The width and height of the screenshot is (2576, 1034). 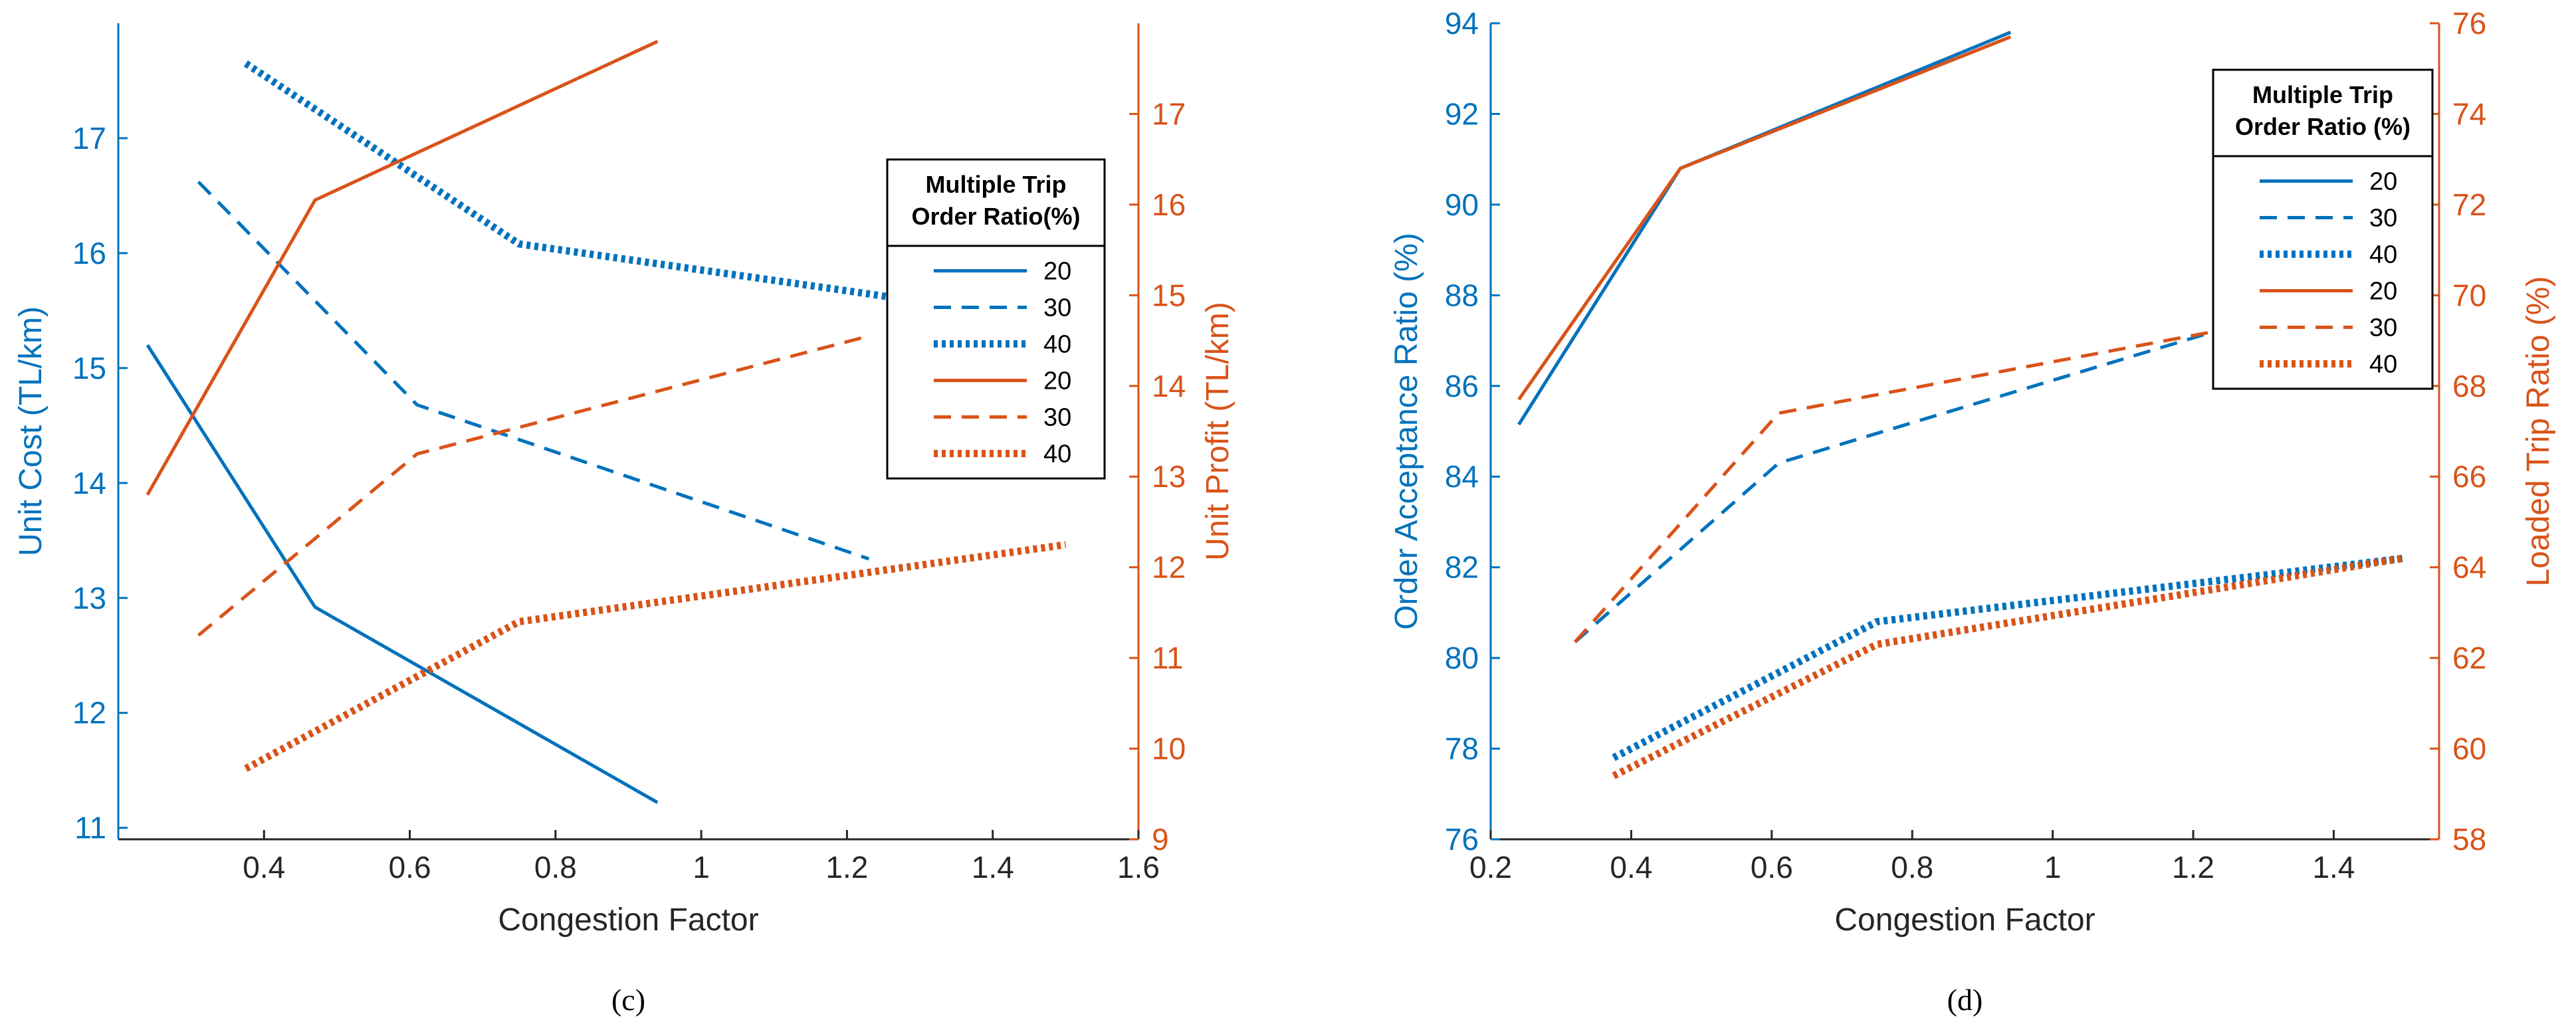 I want to click on right-y-tick-label: 11, so click(x=1168, y=658).